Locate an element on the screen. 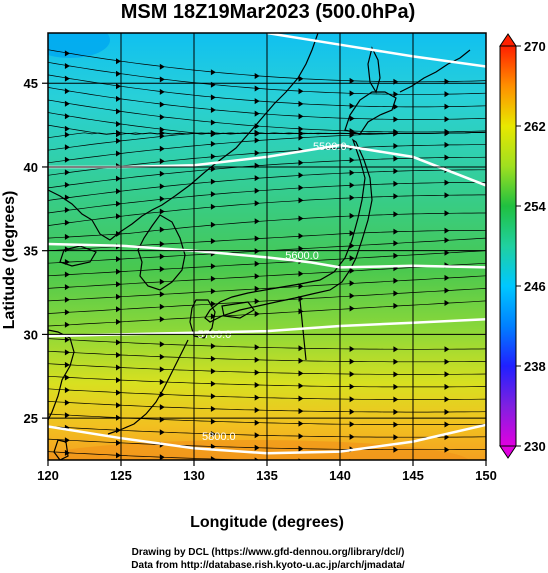  contour-label: 5600.0 is located at coordinates (302, 256).